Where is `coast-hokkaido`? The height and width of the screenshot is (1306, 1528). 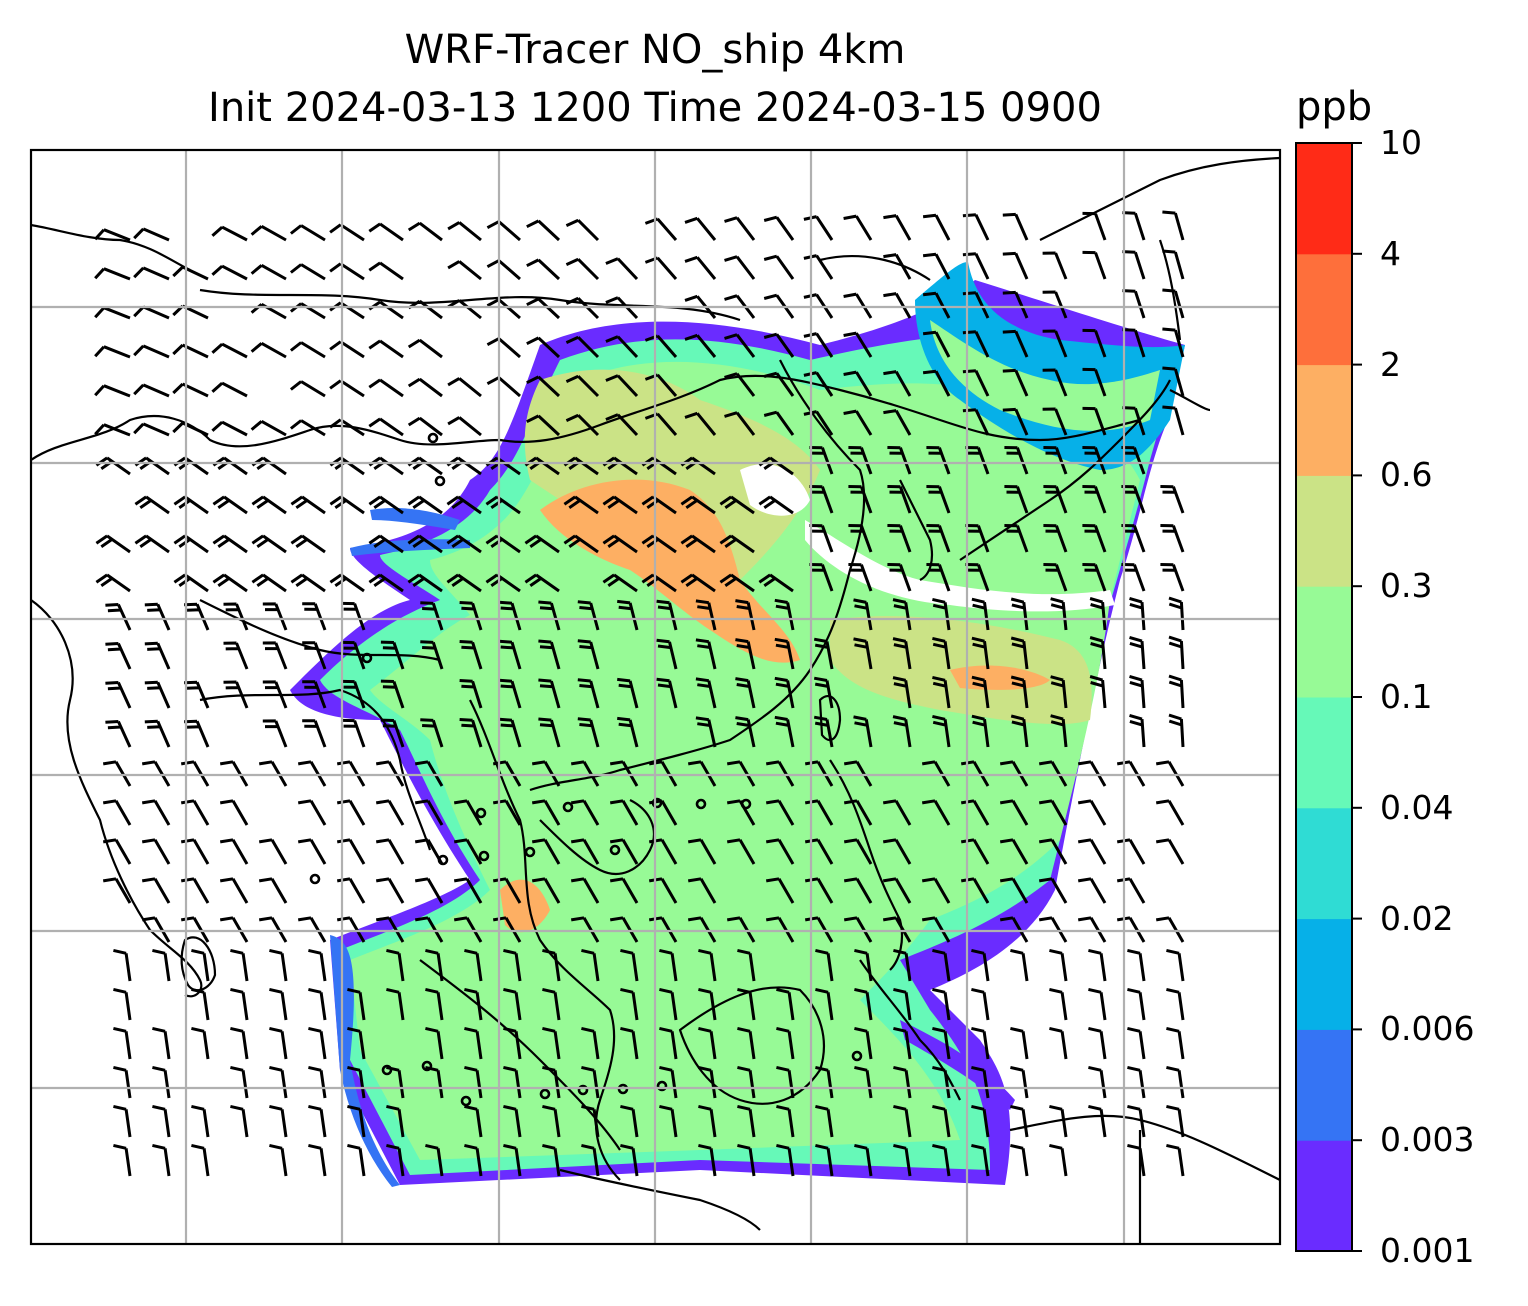 coast-hokkaido is located at coordinates (1190, 400).